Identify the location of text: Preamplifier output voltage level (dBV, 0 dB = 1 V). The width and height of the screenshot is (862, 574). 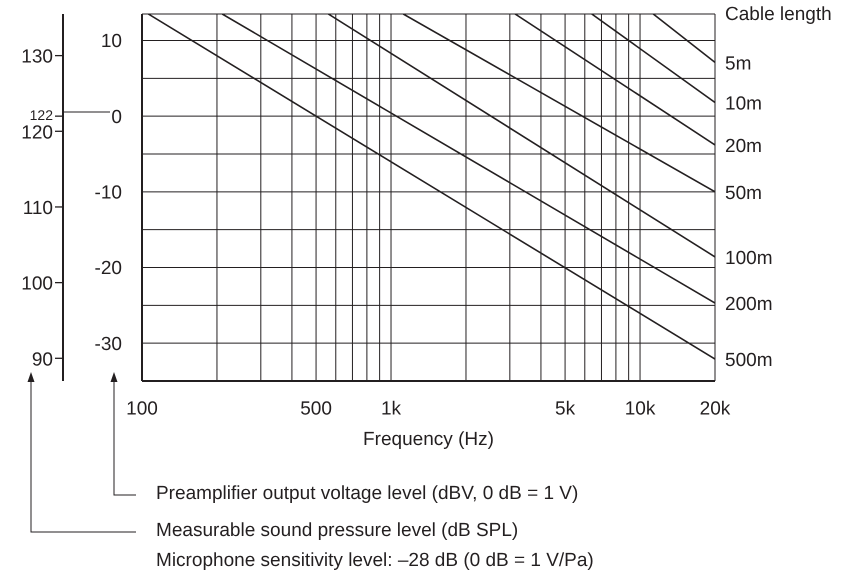
(367, 494).